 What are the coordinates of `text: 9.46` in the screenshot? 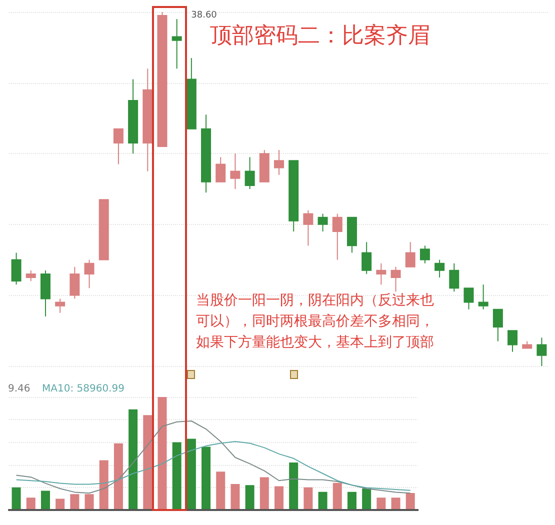 It's located at (19, 389).